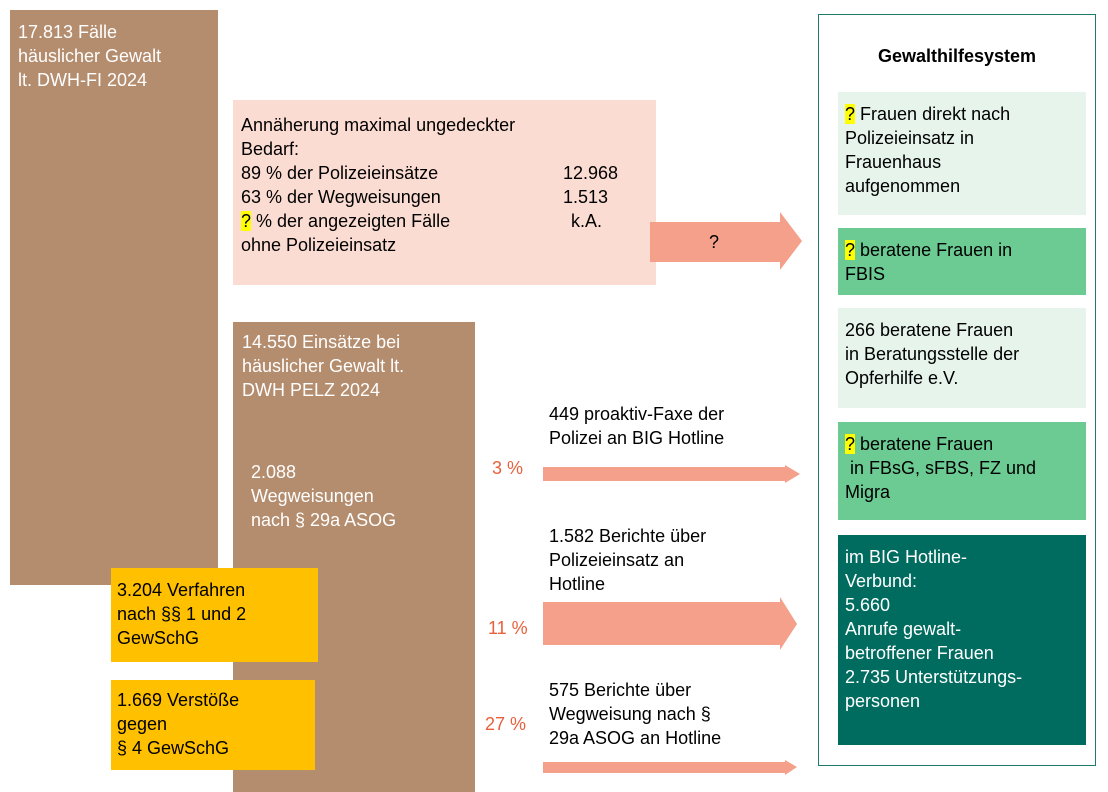 The height and width of the screenshot is (792, 1108). I want to click on text-line: Opferhilfe e.V., so click(965, 378).